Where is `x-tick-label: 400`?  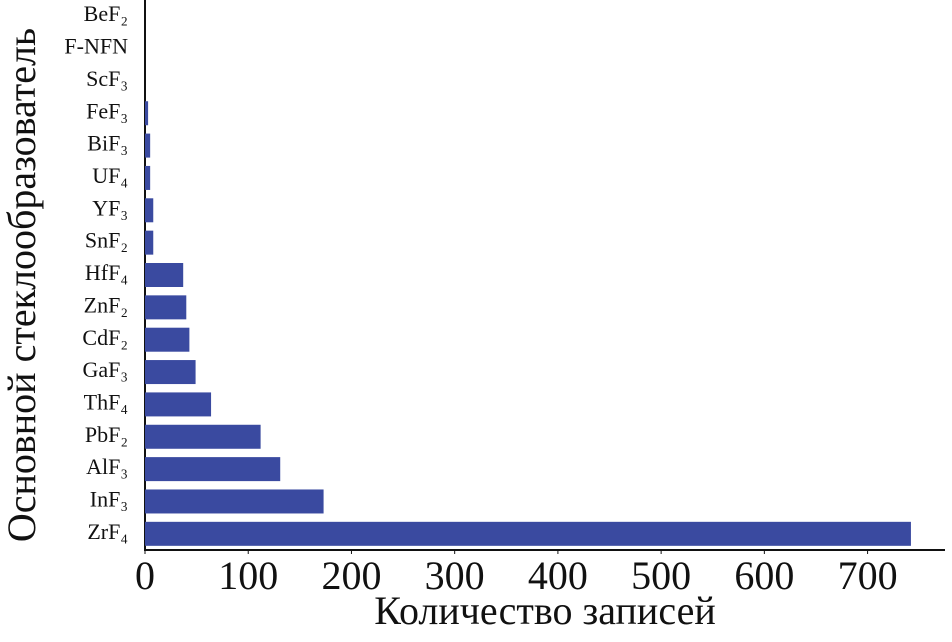 x-tick-label: 400 is located at coordinates (558, 575).